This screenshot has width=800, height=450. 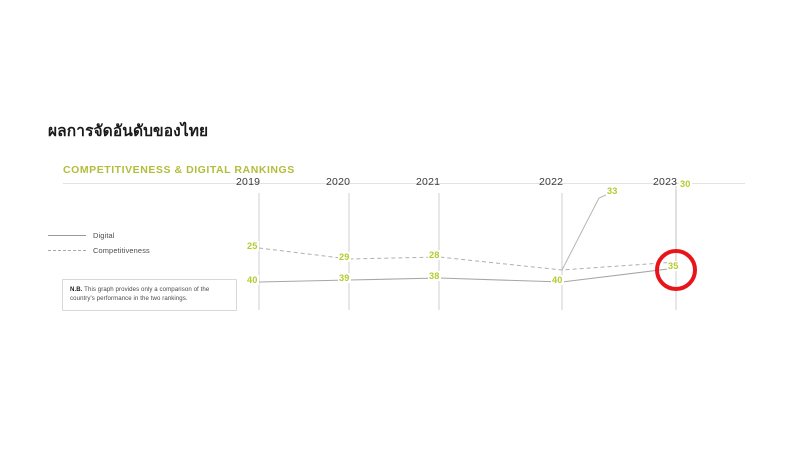 What do you see at coordinates (434, 276) in the screenshot?
I see `value-label-digital-2021: 38` at bounding box center [434, 276].